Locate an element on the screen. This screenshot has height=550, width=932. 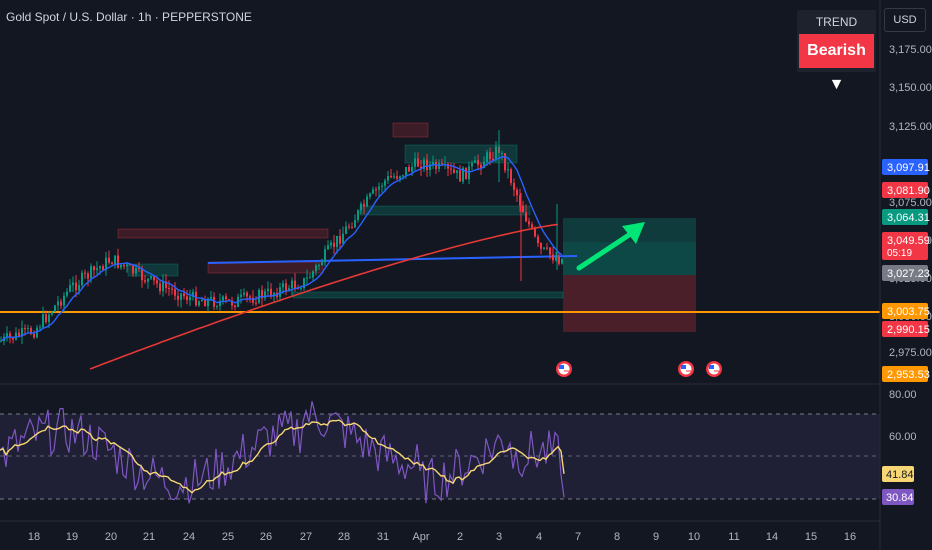
time-tick: 21 is located at coordinates (149, 537).